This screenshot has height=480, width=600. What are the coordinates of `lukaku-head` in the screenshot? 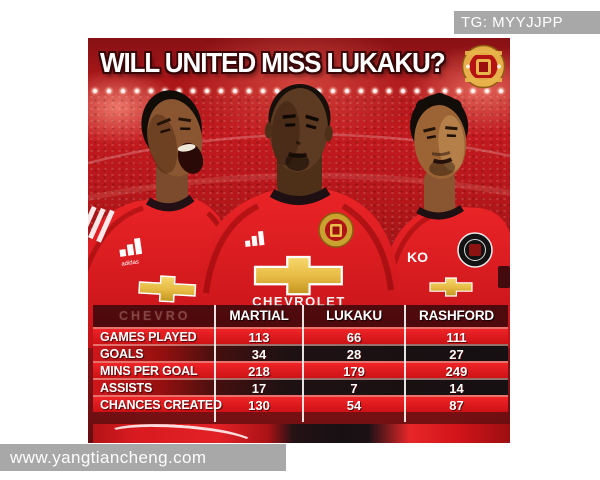 It's located at (298, 128).